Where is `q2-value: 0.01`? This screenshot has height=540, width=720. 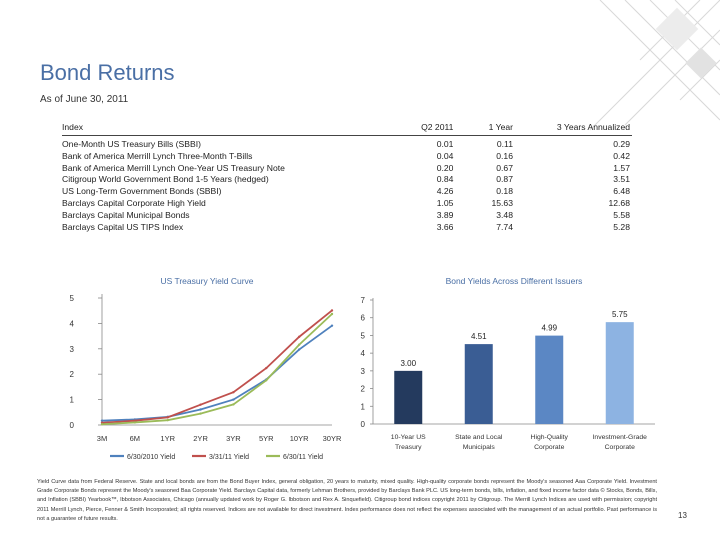 q2-value: 0.01 is located at coordinates (445, 144).